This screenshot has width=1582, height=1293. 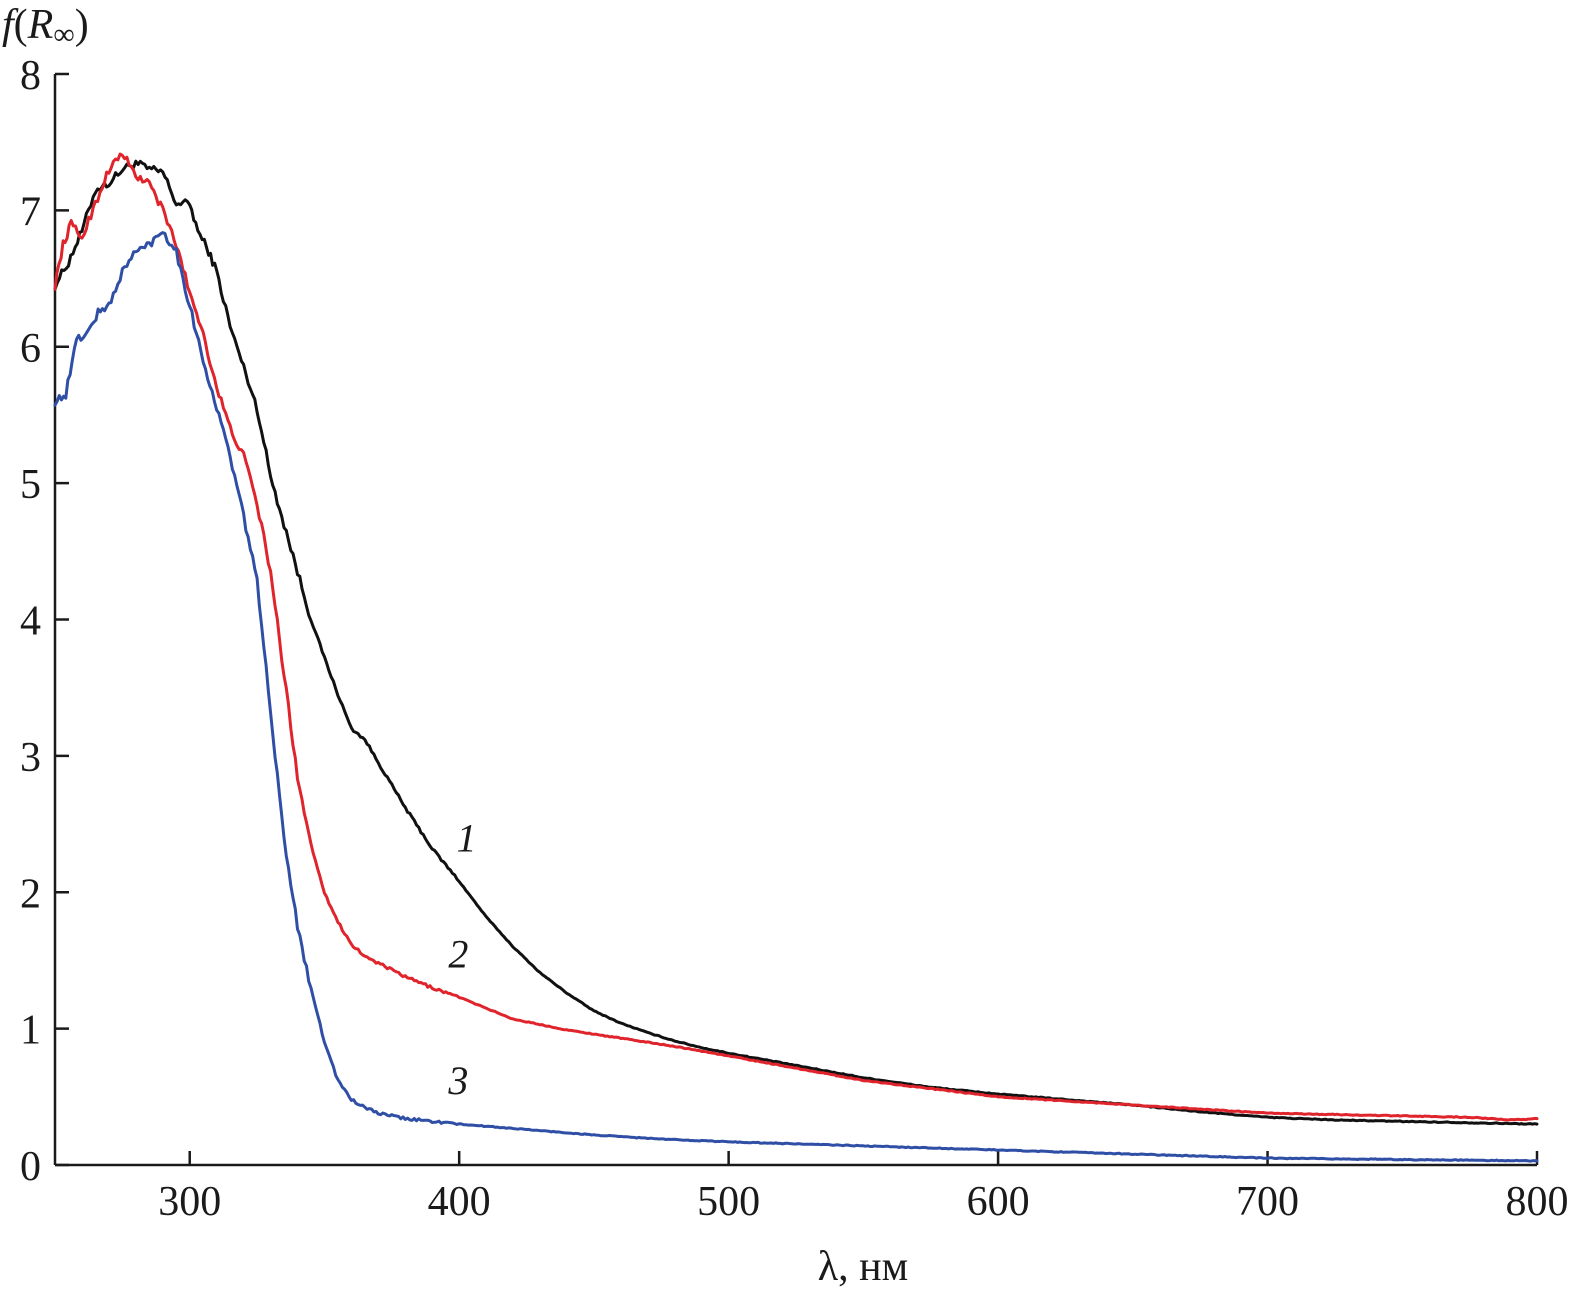 What do you see at coordinates (30, 1031) in the screenshot?
I see `y-tick-label-1: 1` at bounding box center [30, 1031].